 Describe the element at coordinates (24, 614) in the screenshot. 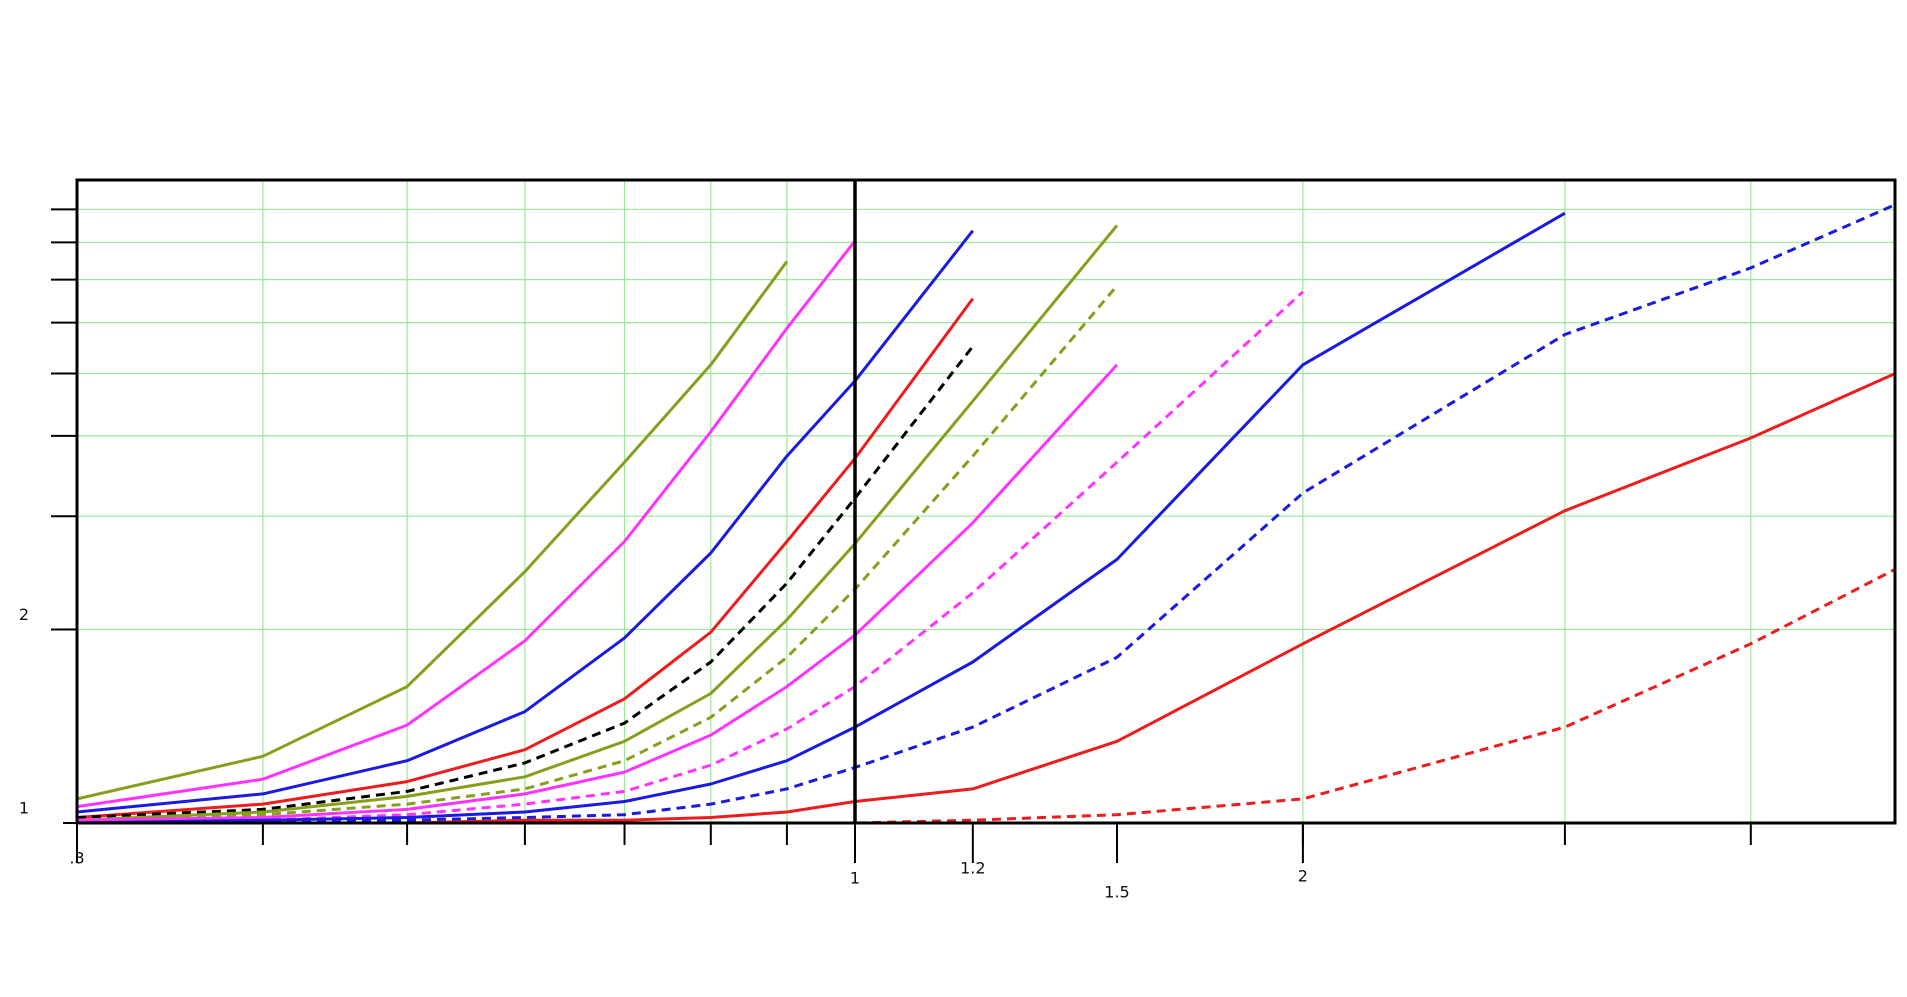

I see `y-tick-label: 2` at that location.